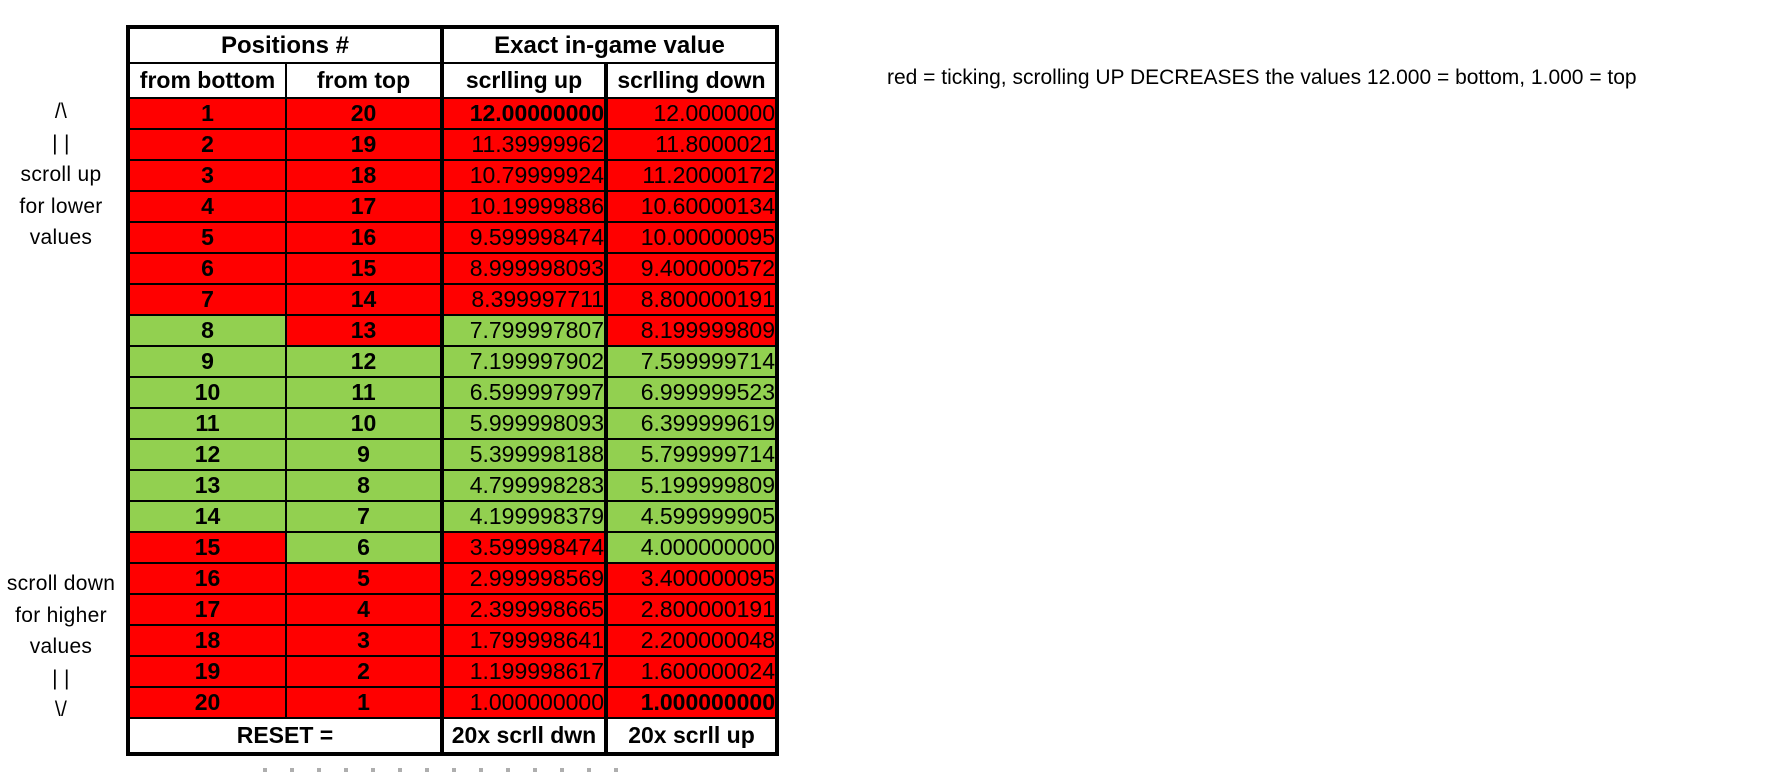 The height and width of the screenshot is (783, 1771). I want to click on cell-scroll-up: 10.19999886, so click(523, 206).